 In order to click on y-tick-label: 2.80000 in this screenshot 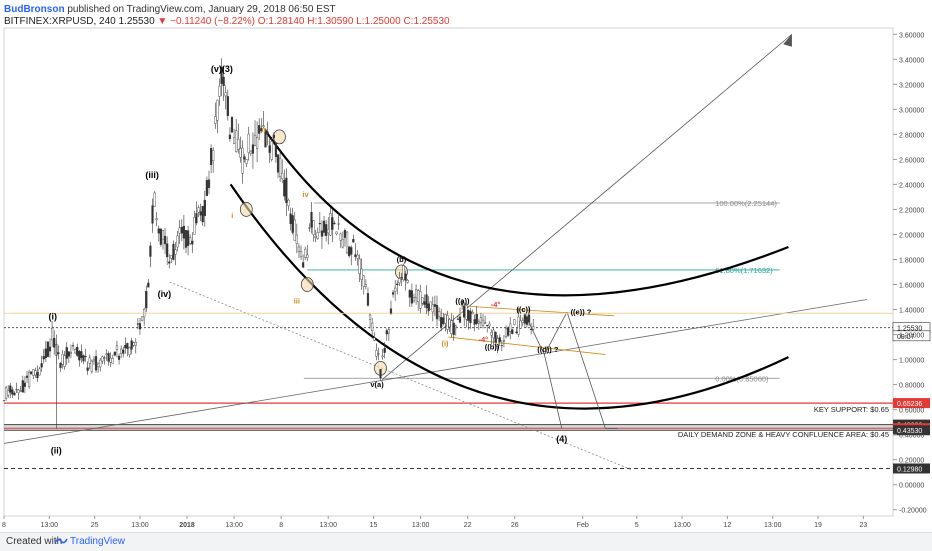, I will do `click(911, 135)`.